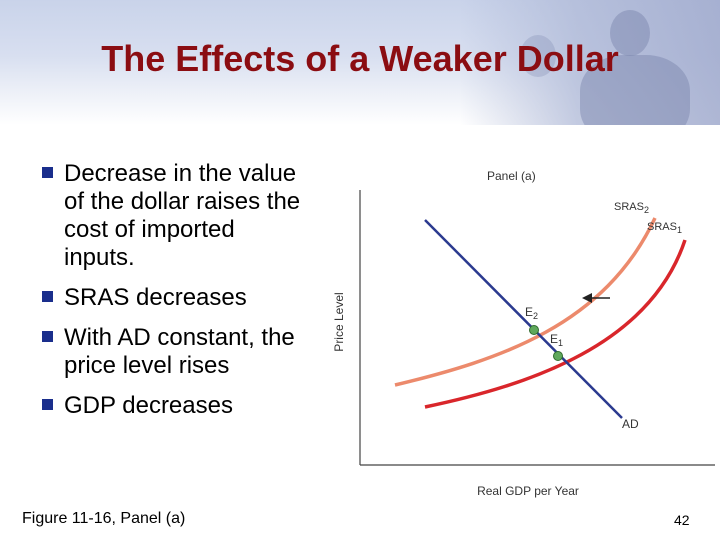 The height and width of the screenshot is (540, 720). I want to click on ad-curve, so click(523, 319).